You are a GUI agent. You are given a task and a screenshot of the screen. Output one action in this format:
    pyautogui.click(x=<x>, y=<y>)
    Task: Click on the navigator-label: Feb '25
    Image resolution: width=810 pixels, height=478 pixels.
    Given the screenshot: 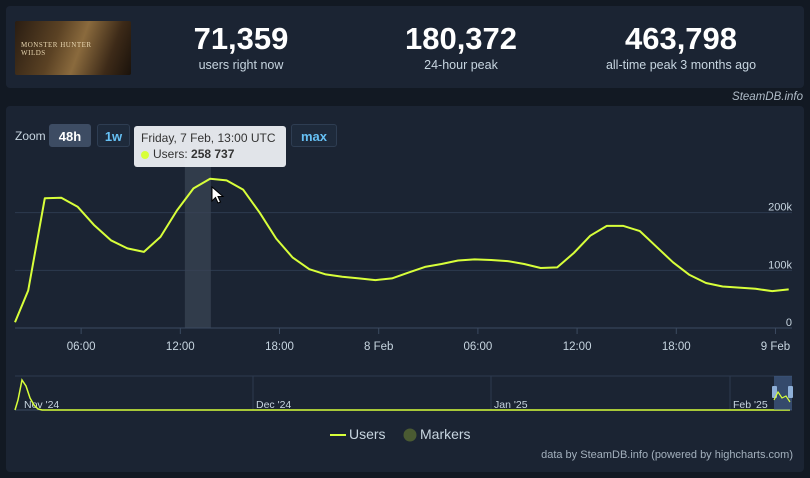 What is the action you would take?
    pyautogui.click(x=750, y=405)
    